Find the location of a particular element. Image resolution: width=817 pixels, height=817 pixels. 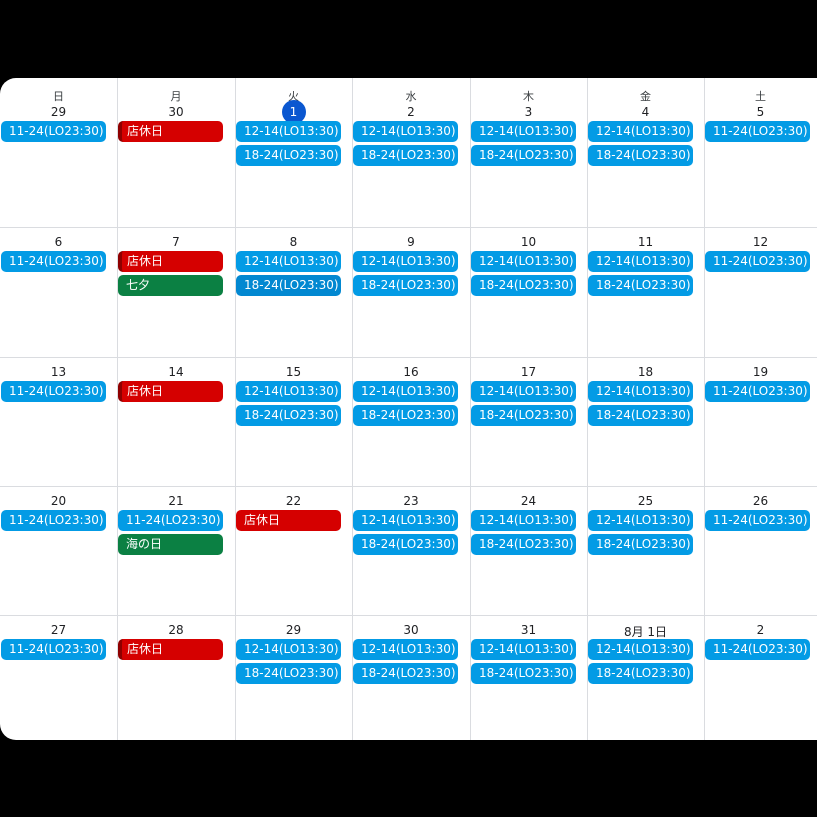

date-label: 31 is located at coordinates (528, 630).